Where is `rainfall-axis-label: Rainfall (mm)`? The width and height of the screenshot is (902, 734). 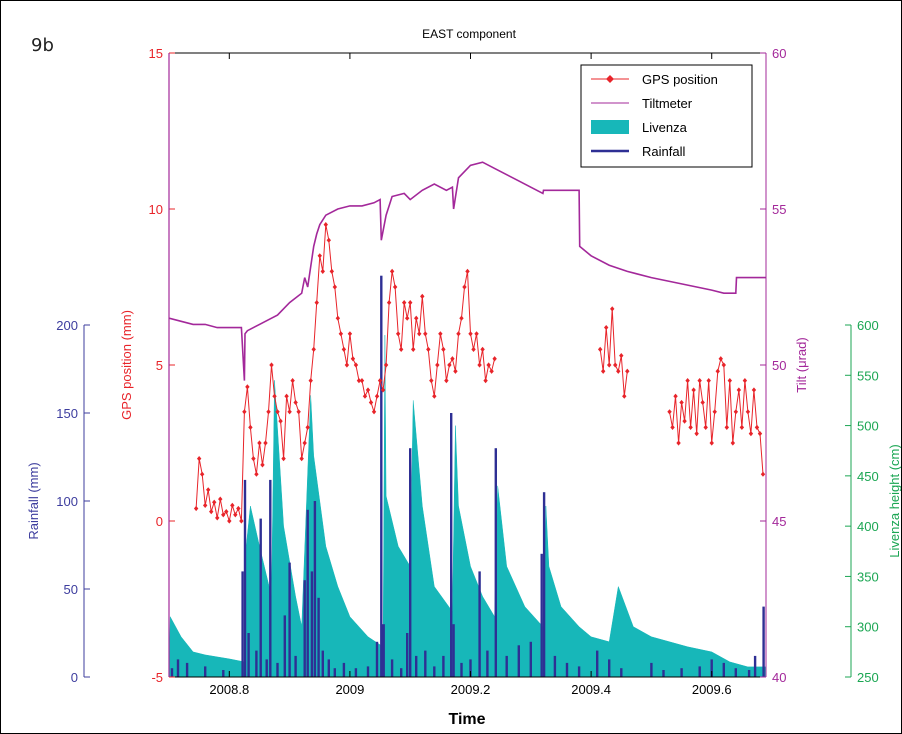
rainfall-axis-label: Rainfall (mm) is located at coordinates (33, 500).